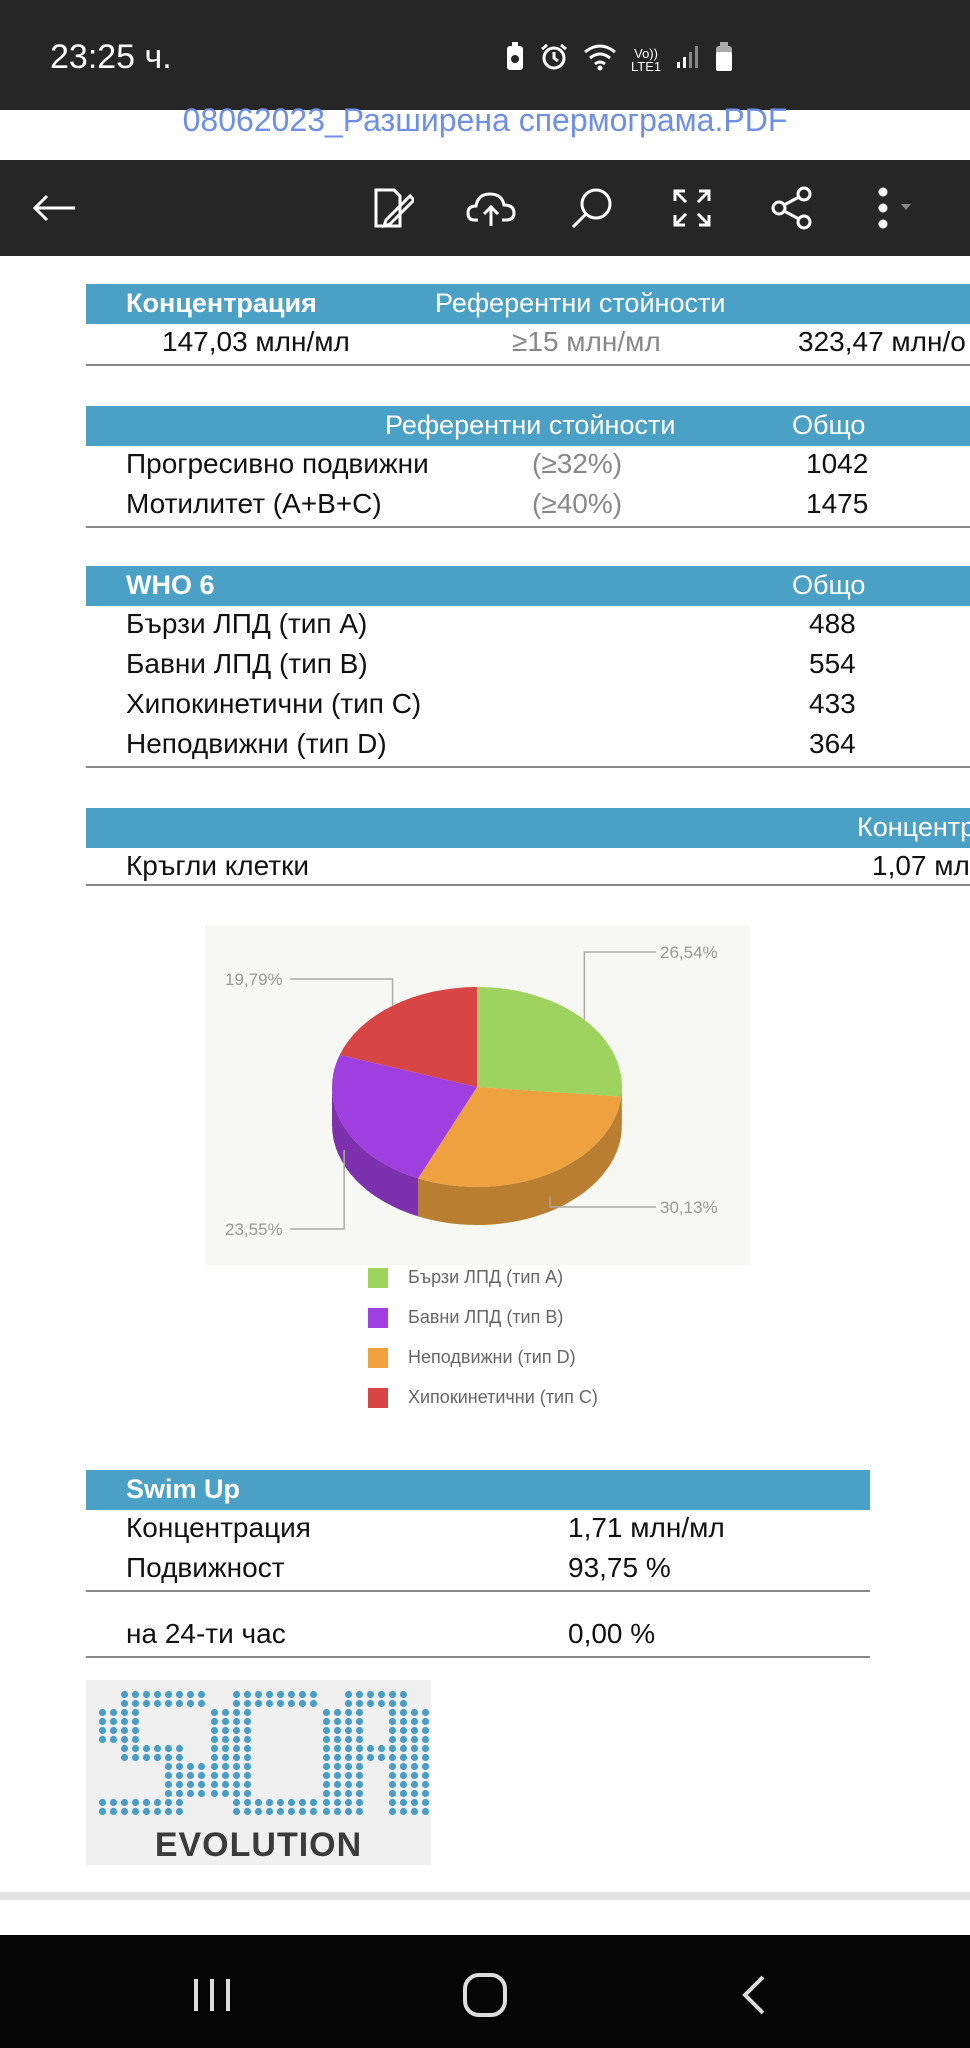 The width and height of the screenshot is (970, 2048). What do you see at coordinates (577, 503) in the screenshot?
I see `row-reference: (≥40%)` at bounding box center [577, 503].